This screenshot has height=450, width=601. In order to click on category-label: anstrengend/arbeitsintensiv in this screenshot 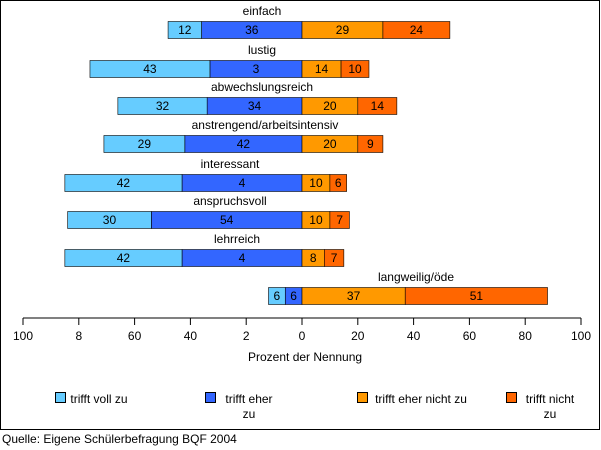, I will do `click(265, 125)`.